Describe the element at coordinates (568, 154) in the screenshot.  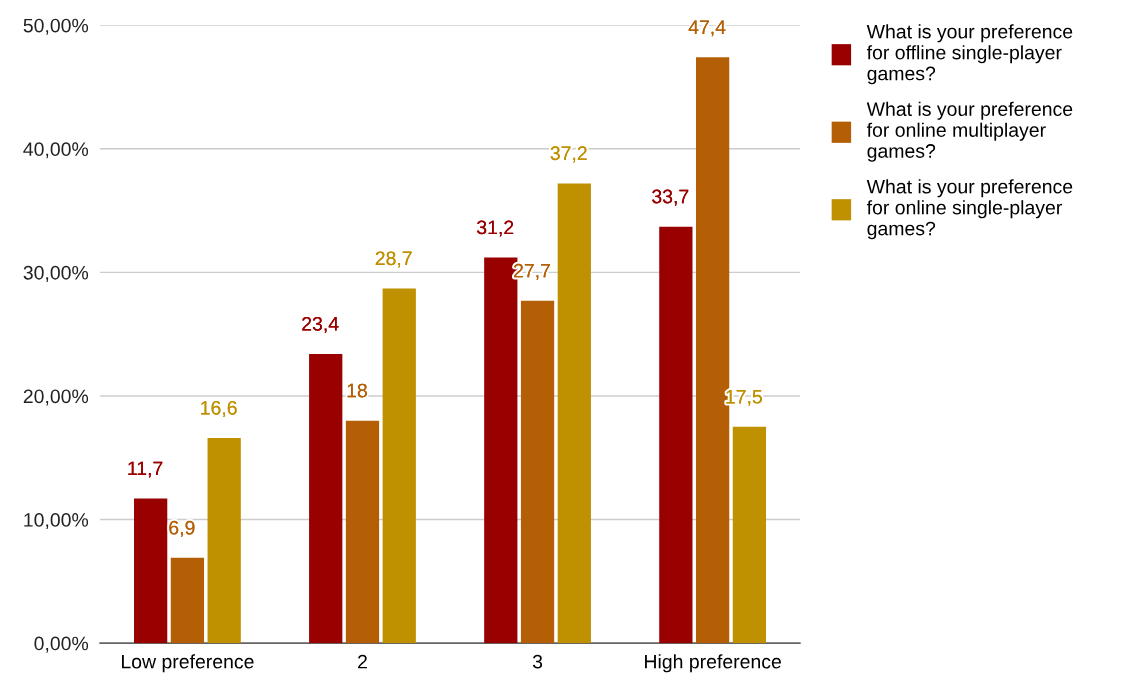
I see `data-label: 37,2` at that location.